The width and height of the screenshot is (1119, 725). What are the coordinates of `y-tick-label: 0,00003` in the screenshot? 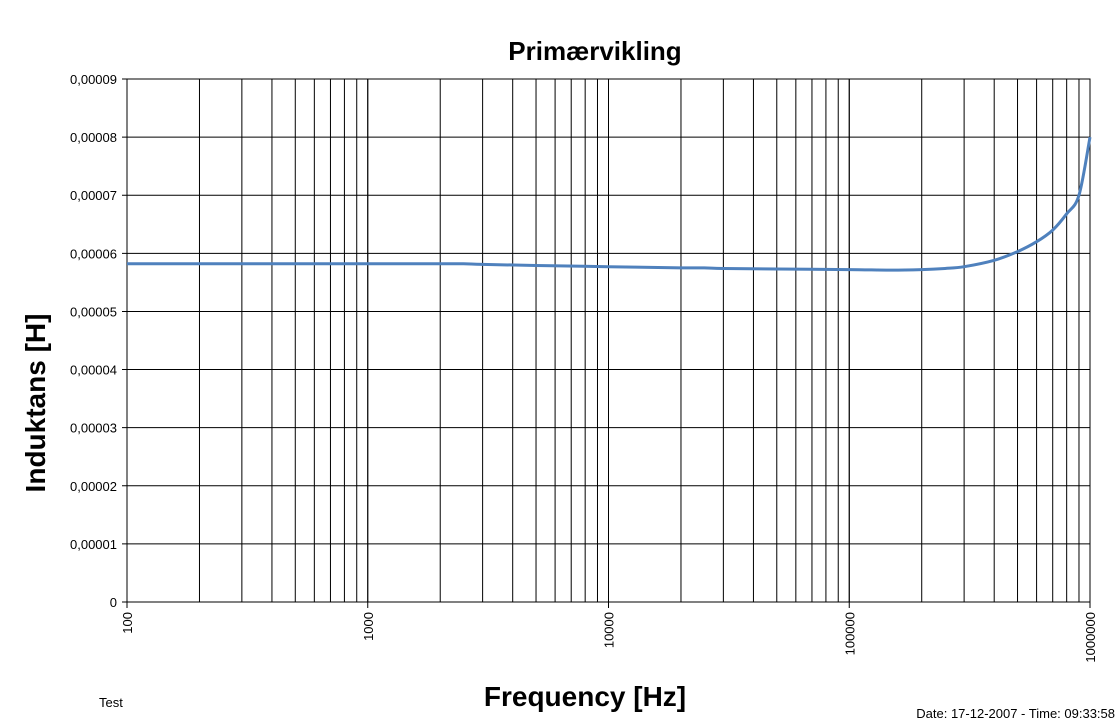 It's located at (93, 428).